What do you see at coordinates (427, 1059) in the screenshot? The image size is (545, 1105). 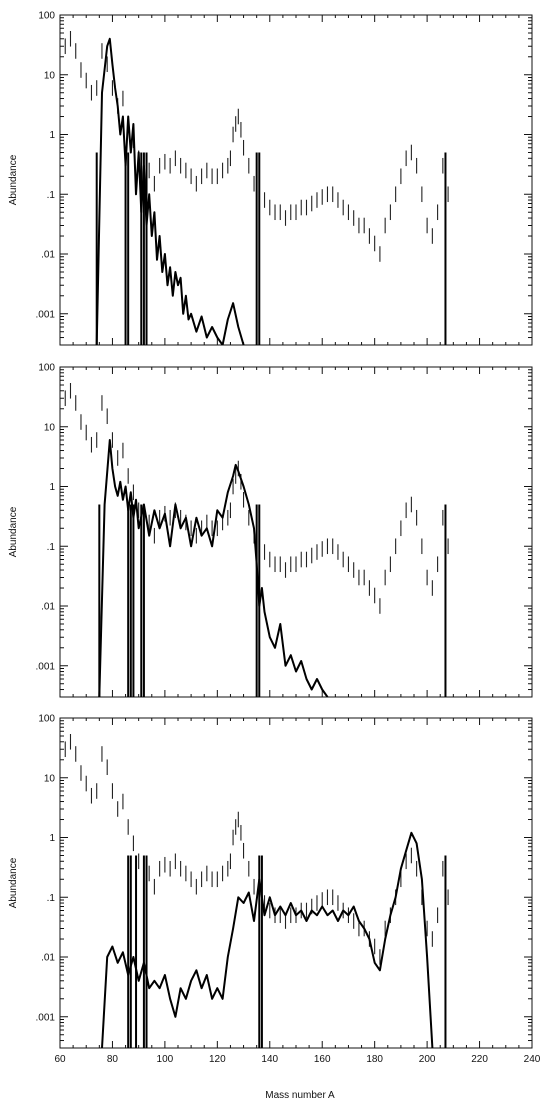 I see `x-tick-label: 200` at bounding box center [427, 1059].